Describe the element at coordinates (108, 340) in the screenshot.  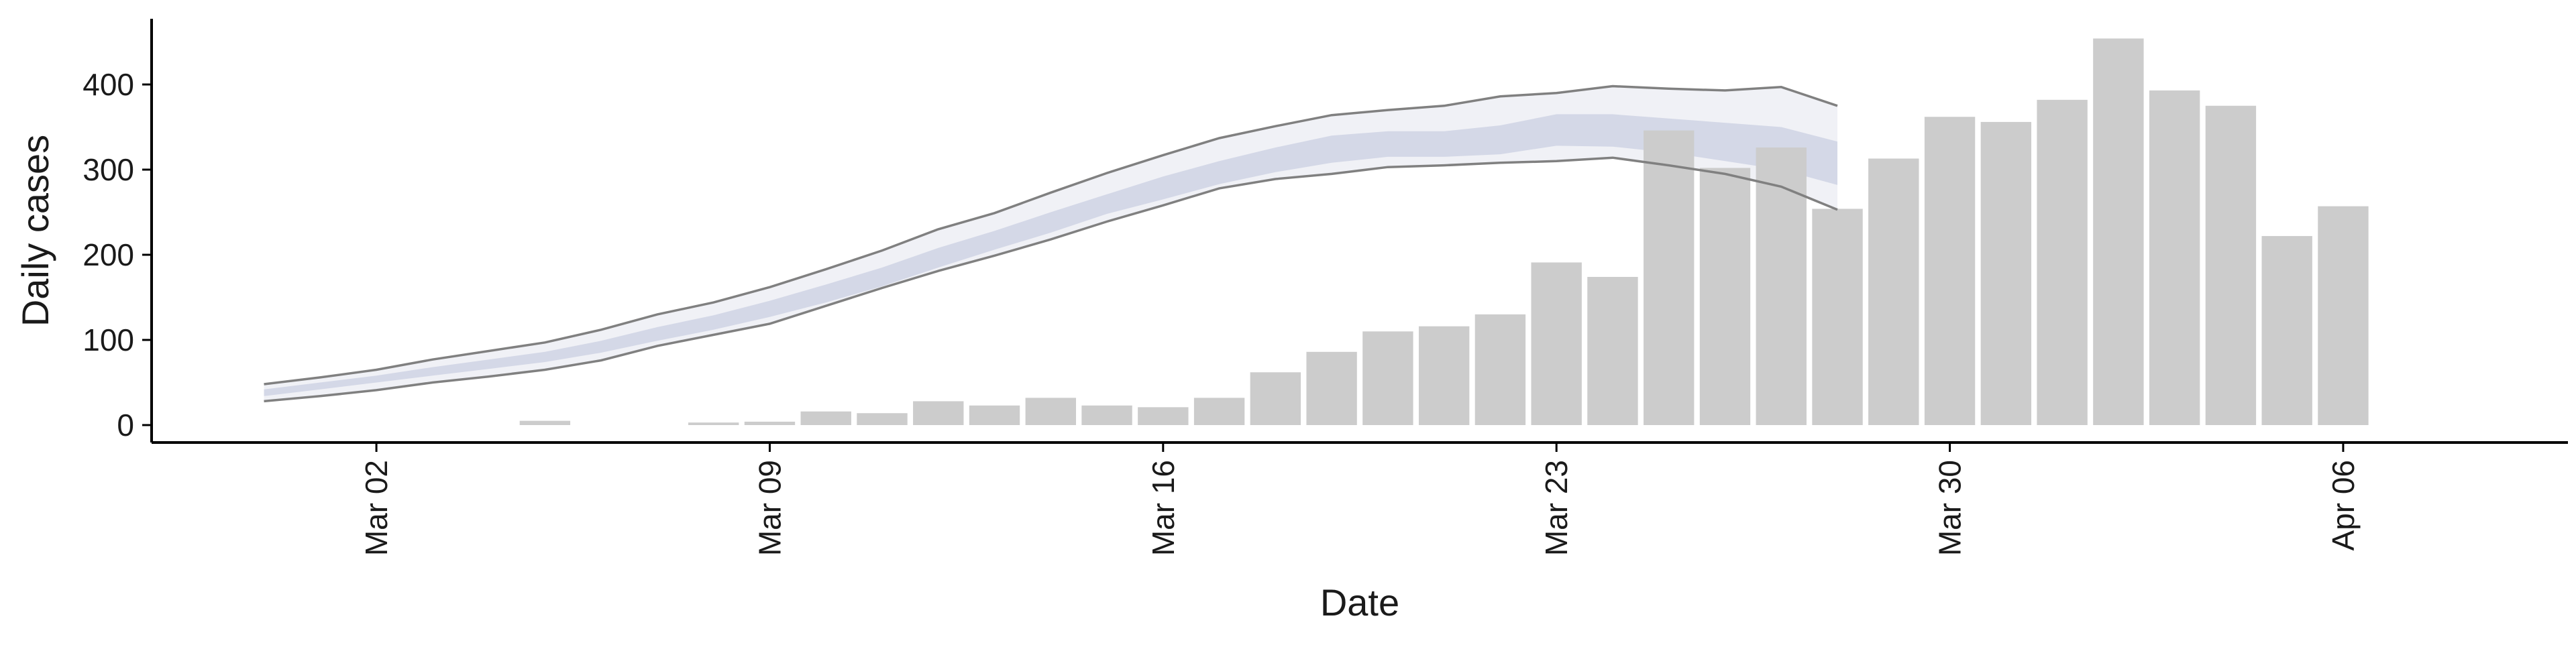
I see `y-tick-label: 100` at that location.